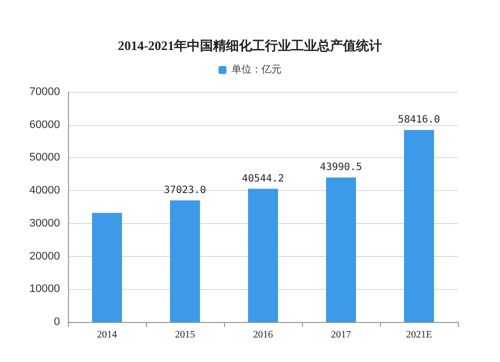 The width and height of the screenshot is (500, 362). Describe the element at coordinates (185, 335) in the screenshot. I see `x-tick-label: 2015` at that location.